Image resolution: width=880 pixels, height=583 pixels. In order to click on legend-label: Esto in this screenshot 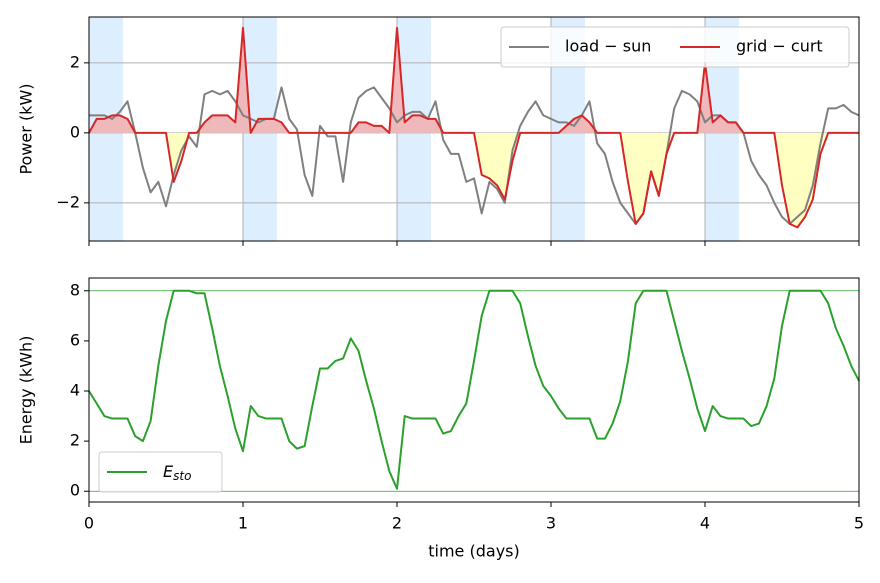, I will do `click(177, 472)`.